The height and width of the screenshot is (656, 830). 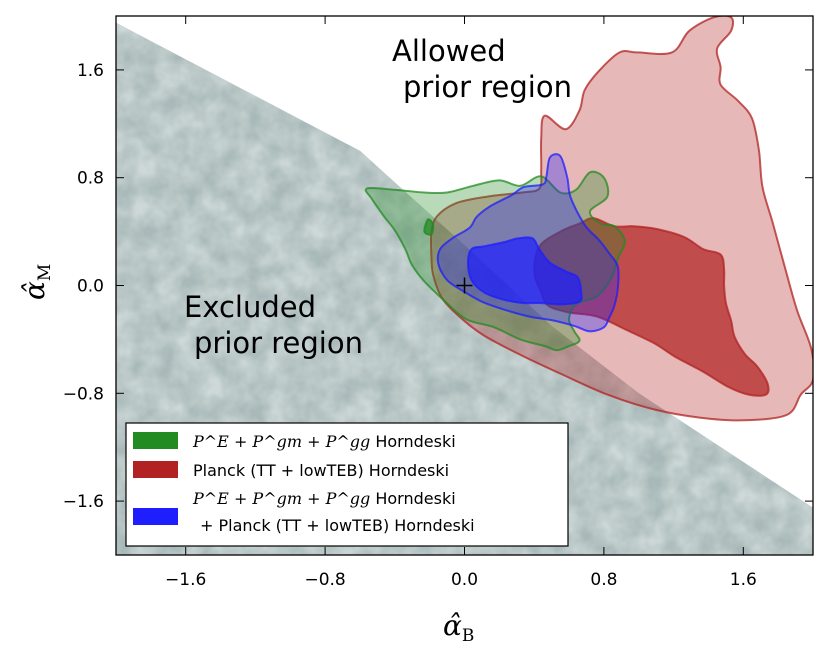 I want to click on y-axis-label-sub: M, so click(x=45, y=272).